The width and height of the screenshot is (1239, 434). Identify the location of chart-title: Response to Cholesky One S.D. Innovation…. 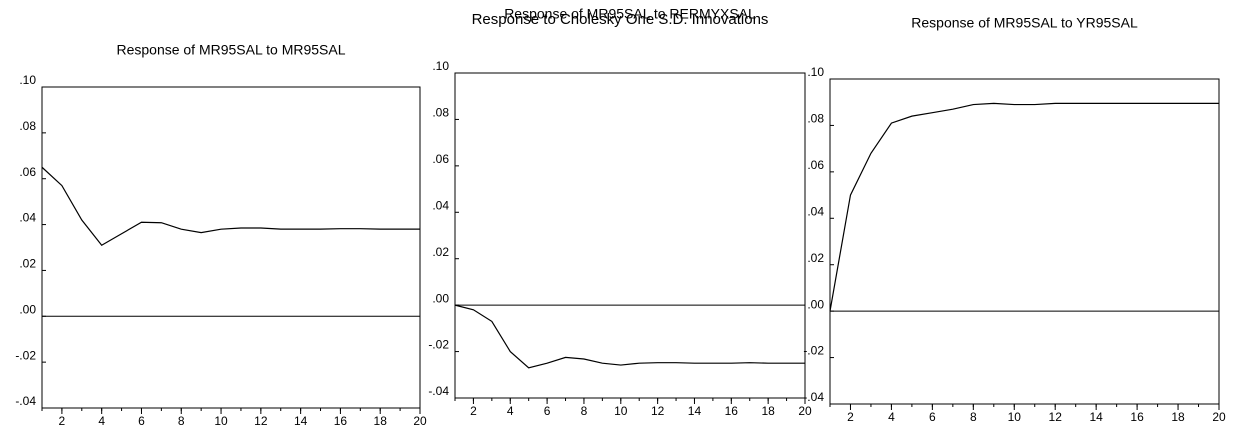
(620, 19).